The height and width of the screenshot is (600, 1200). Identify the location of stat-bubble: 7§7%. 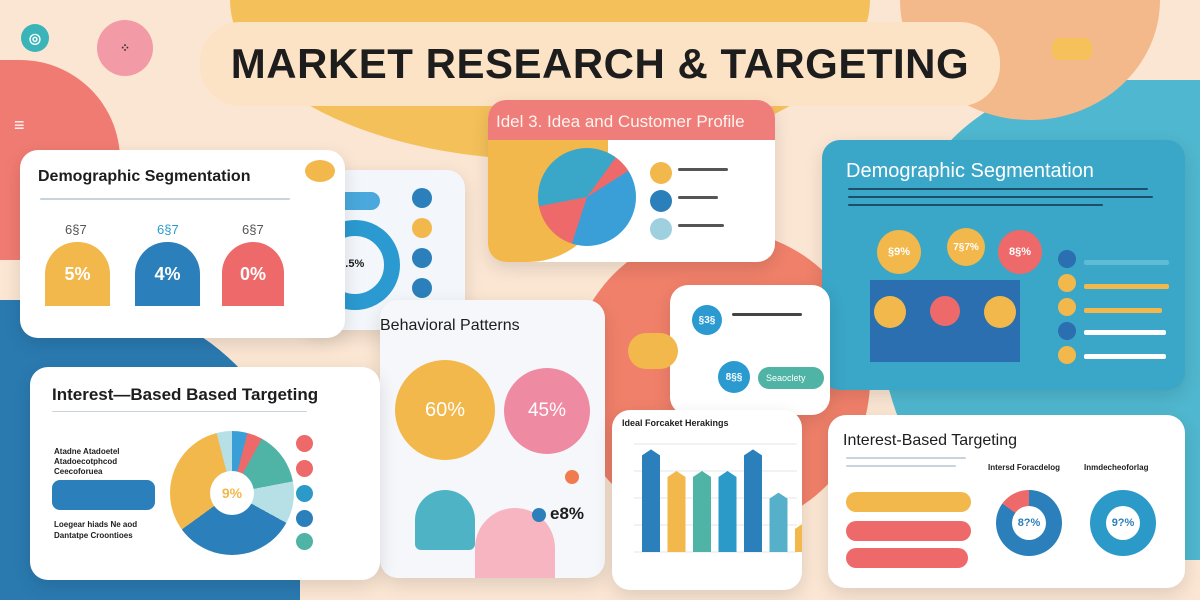
(966, 247).